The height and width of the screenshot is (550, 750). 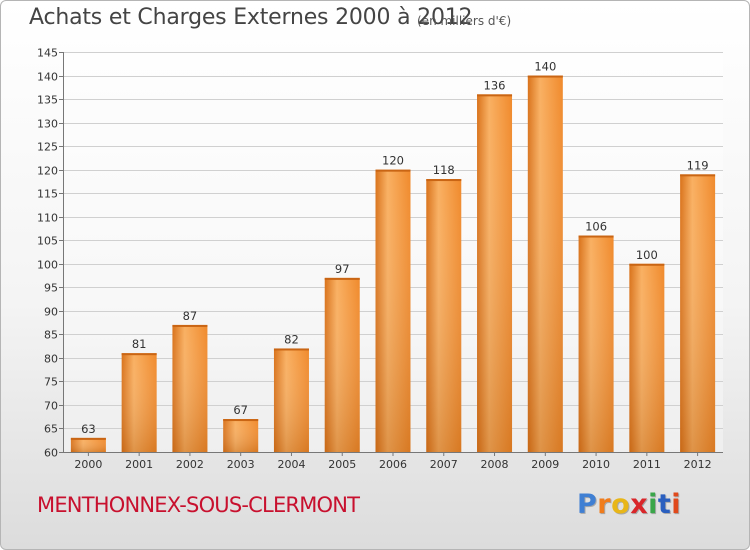 What do you see at coordinates (495, 85) in the screenshot?
I see `data-label: 136` at bounding box center [495, 85].